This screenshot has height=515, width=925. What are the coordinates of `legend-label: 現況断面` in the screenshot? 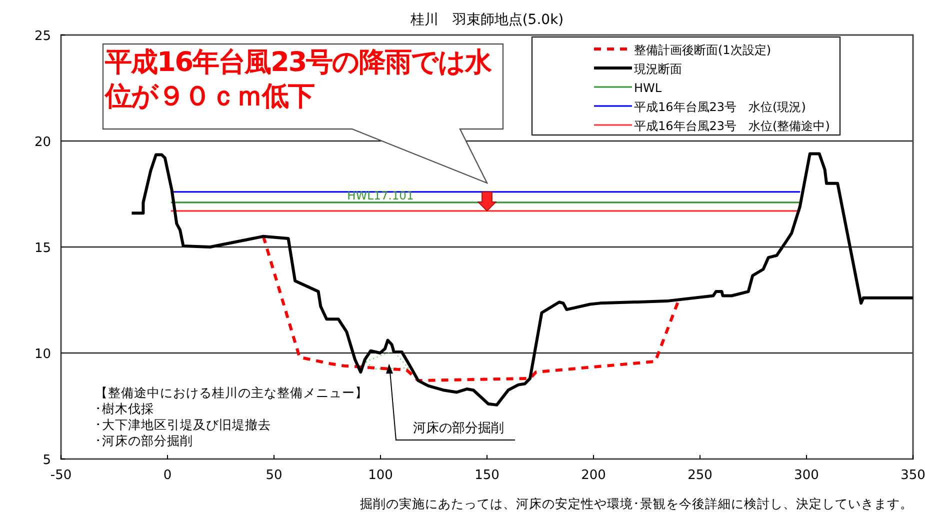 It's located at (658, 69).